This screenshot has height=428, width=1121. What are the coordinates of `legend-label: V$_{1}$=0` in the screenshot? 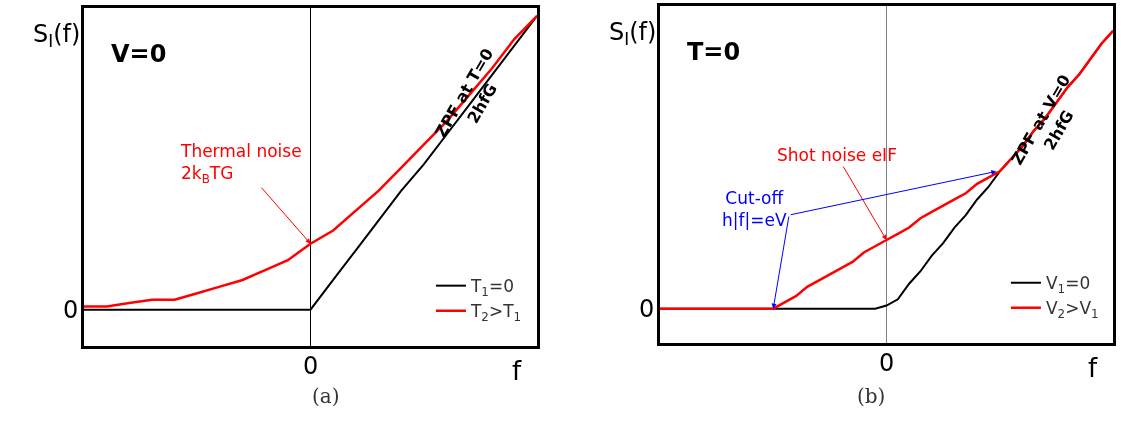 It's located at (1068, 284).